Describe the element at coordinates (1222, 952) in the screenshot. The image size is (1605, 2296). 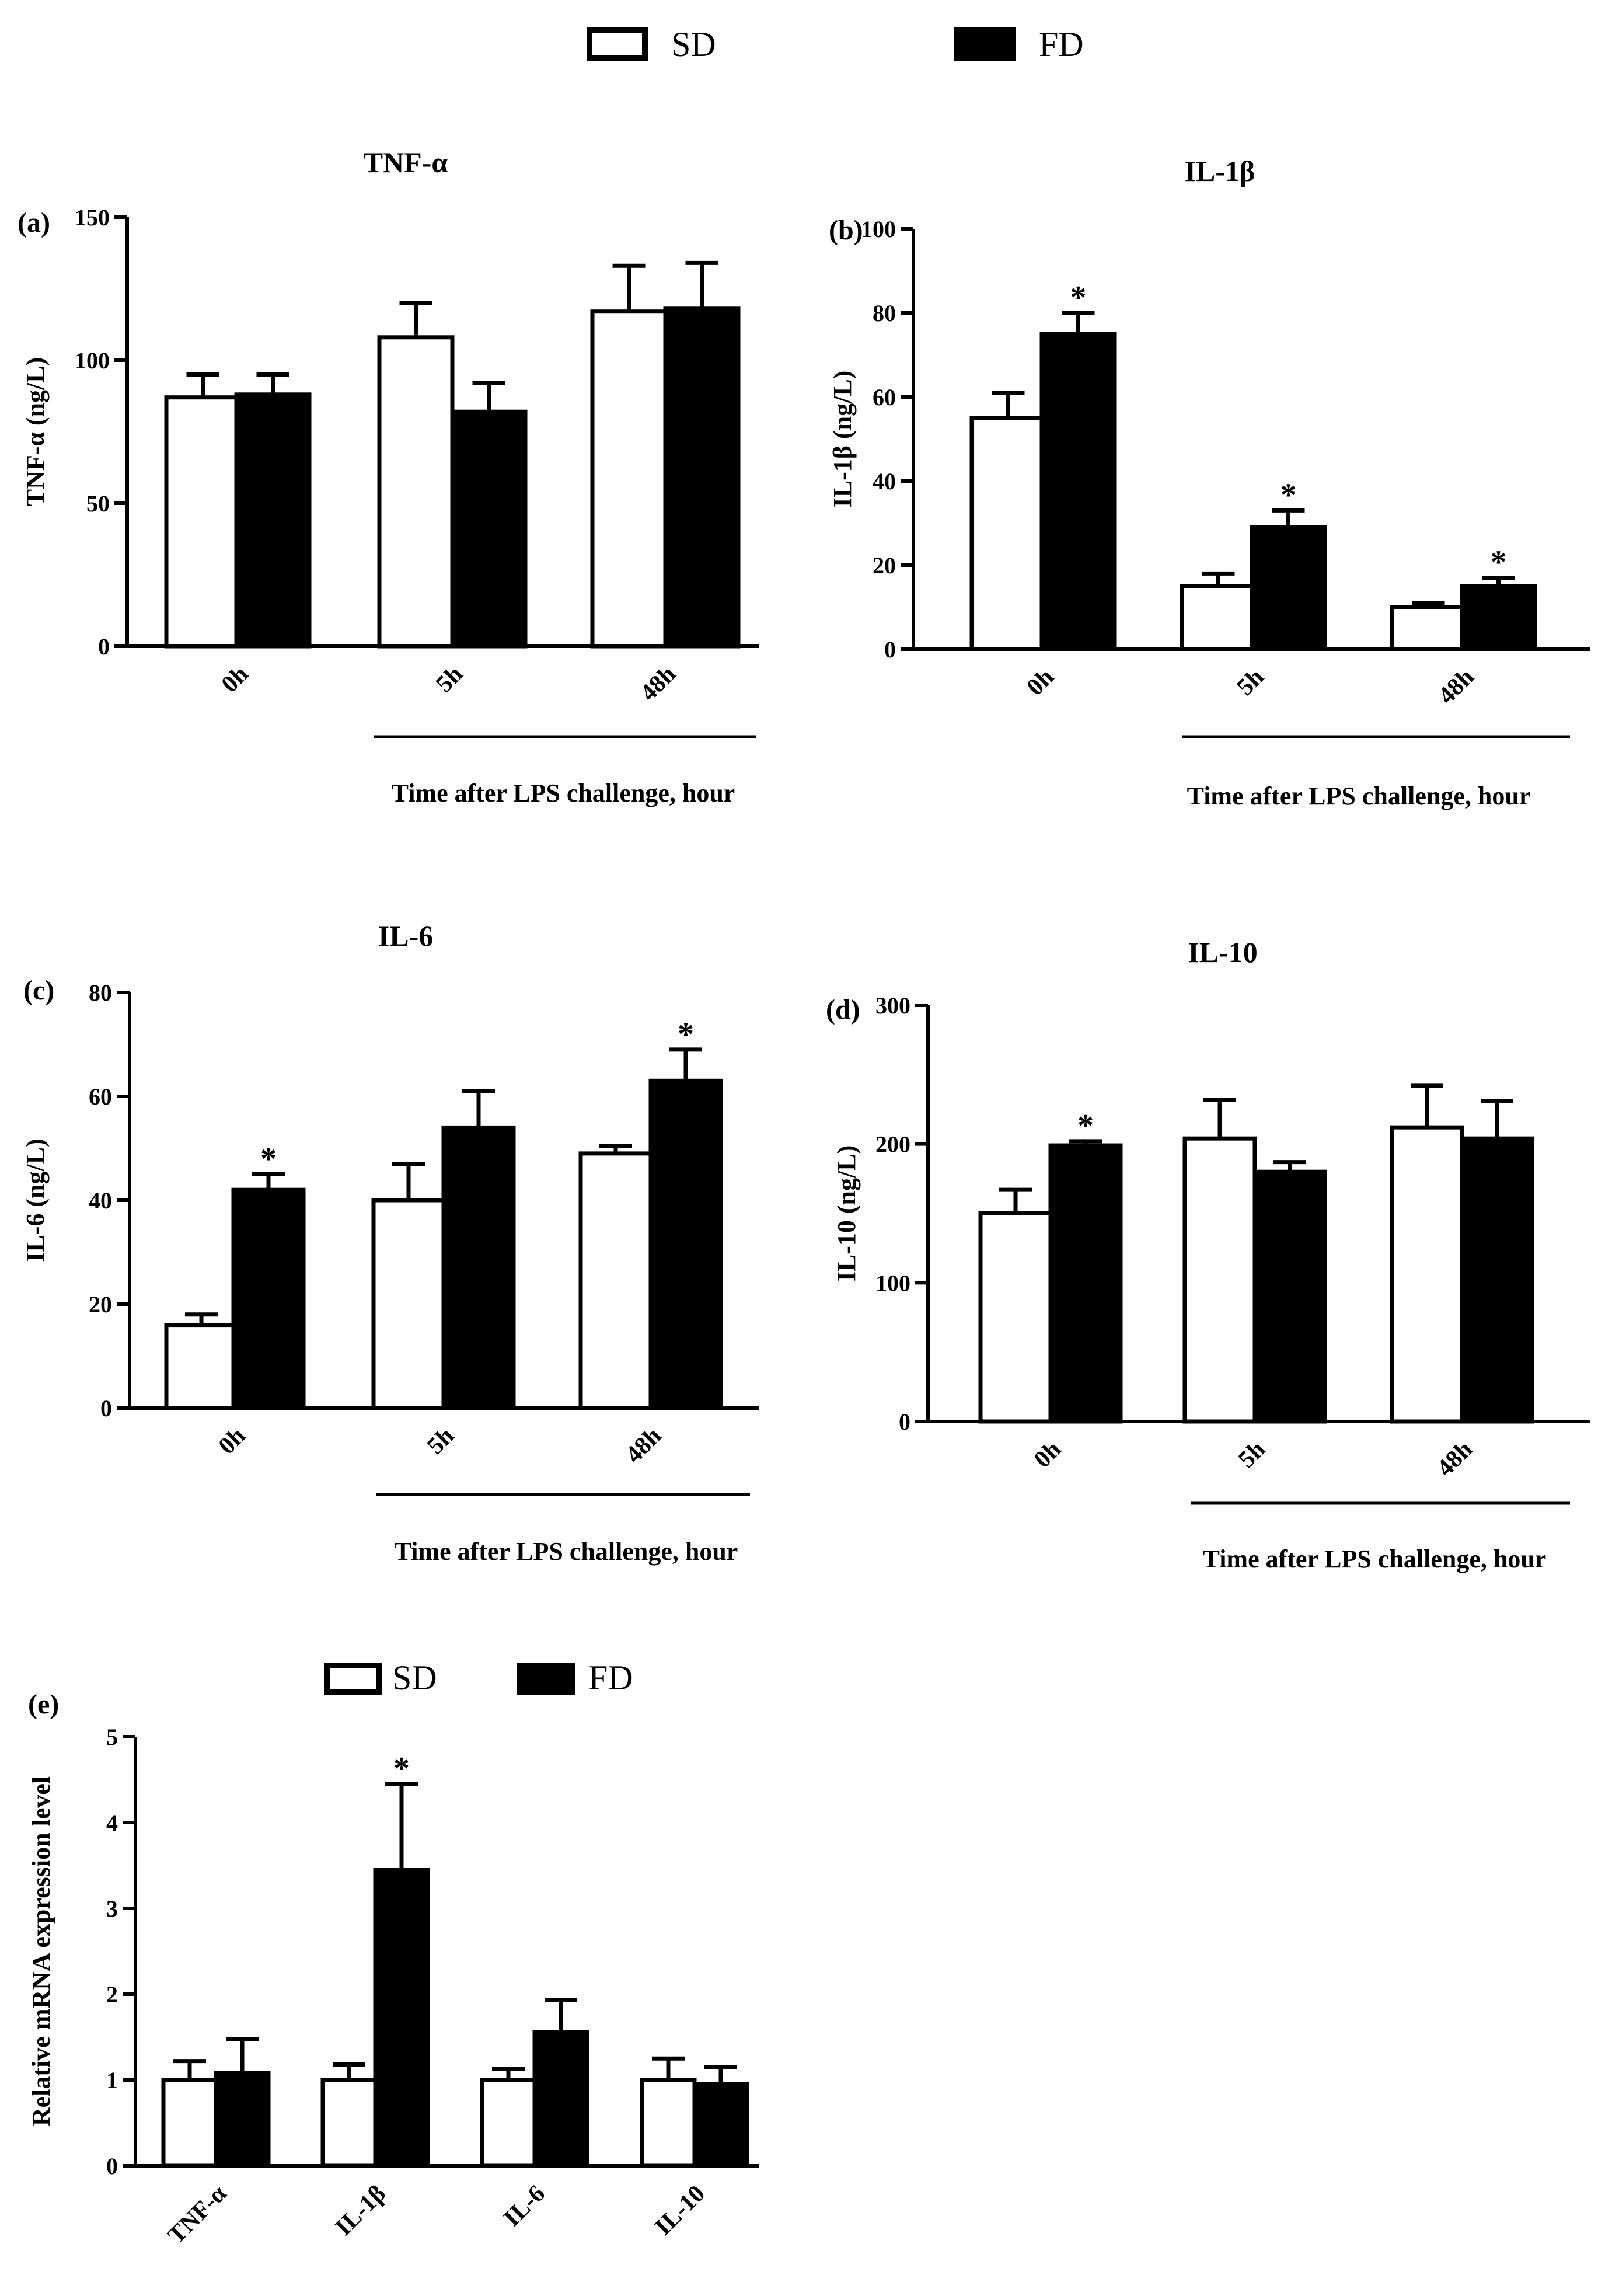
I see `chart-title-d: IL-10` at that location.